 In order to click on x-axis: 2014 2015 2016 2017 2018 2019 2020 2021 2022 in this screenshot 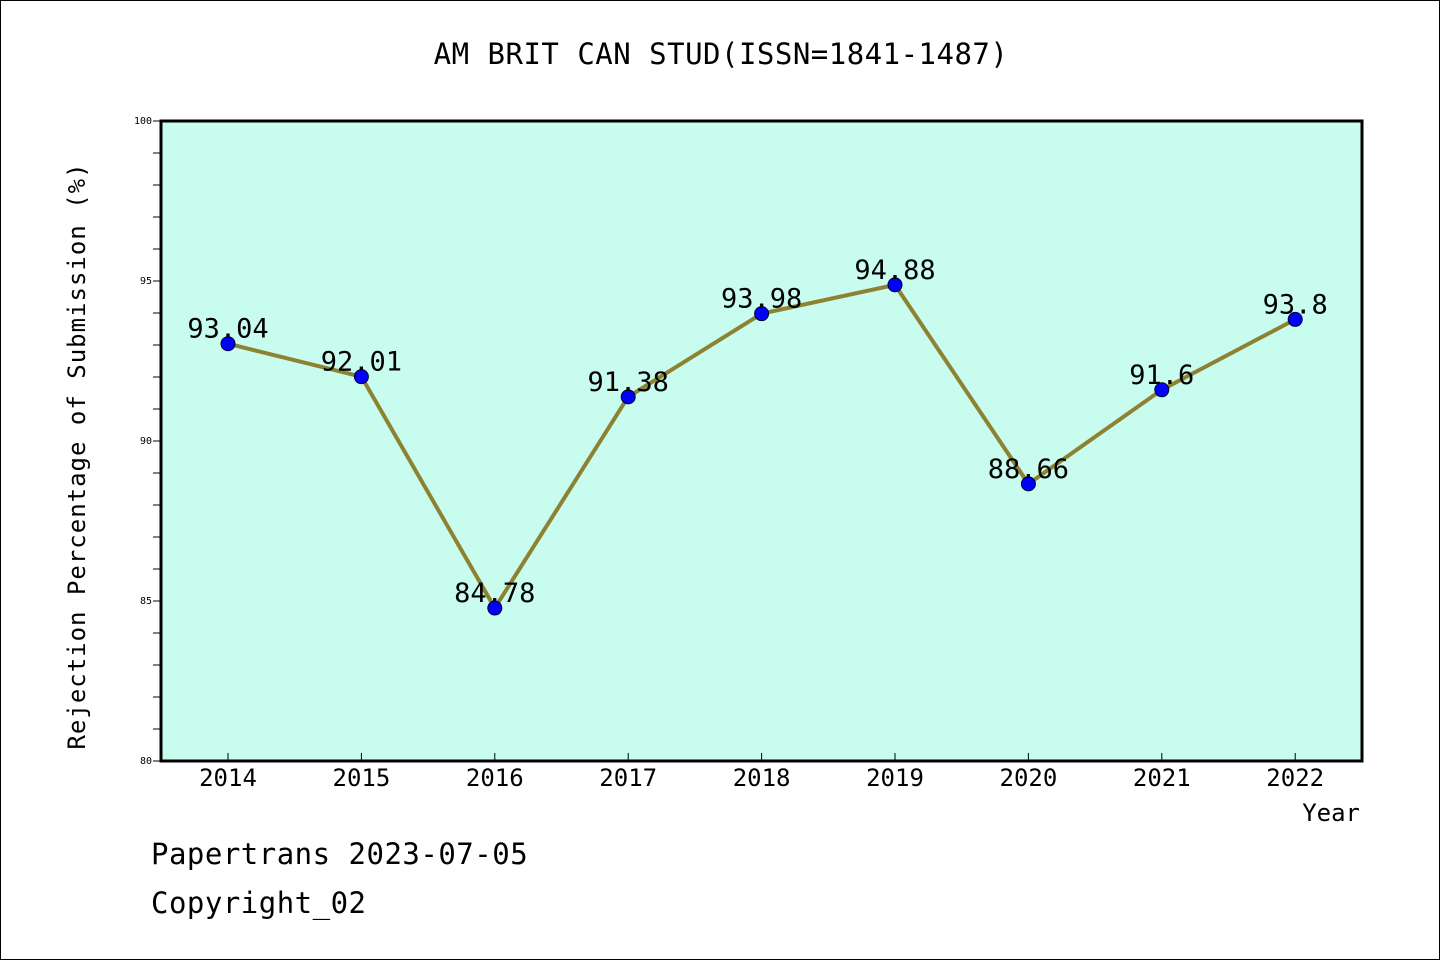, I will do `click(761, 772)`.